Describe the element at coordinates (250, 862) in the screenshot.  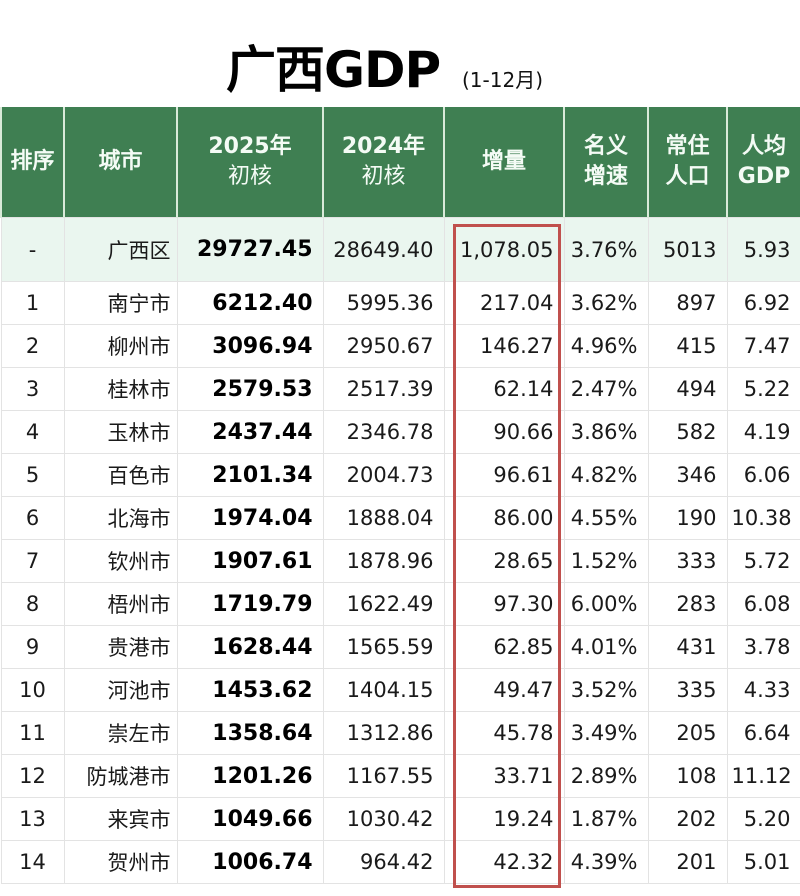
I see `gdp-2025-cell: 1006.74` at that location.